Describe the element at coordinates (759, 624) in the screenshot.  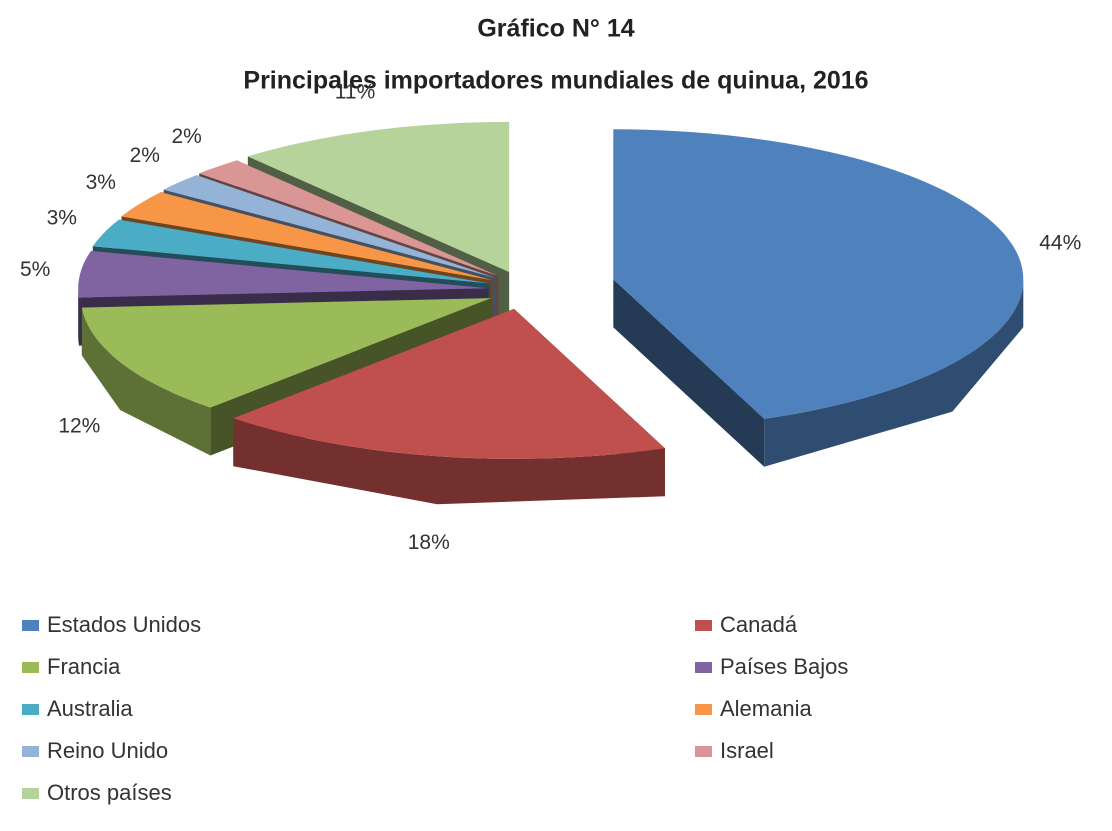
I see `legend-label: Canadá` at that location.